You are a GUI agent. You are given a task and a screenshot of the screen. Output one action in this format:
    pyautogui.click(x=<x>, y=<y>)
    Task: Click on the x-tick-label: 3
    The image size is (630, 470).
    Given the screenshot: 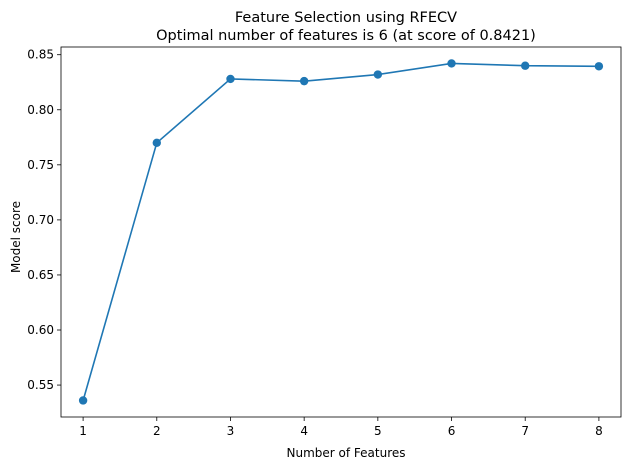 What is the action you would take?
    pyautogui.click(x=231, y=431)
    